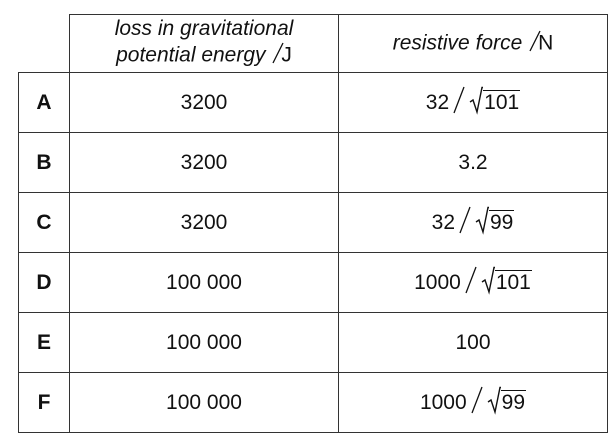 This screenshot has width=616, height=448. I want to click on table-row: E 100 000 100, so click(313, 342).